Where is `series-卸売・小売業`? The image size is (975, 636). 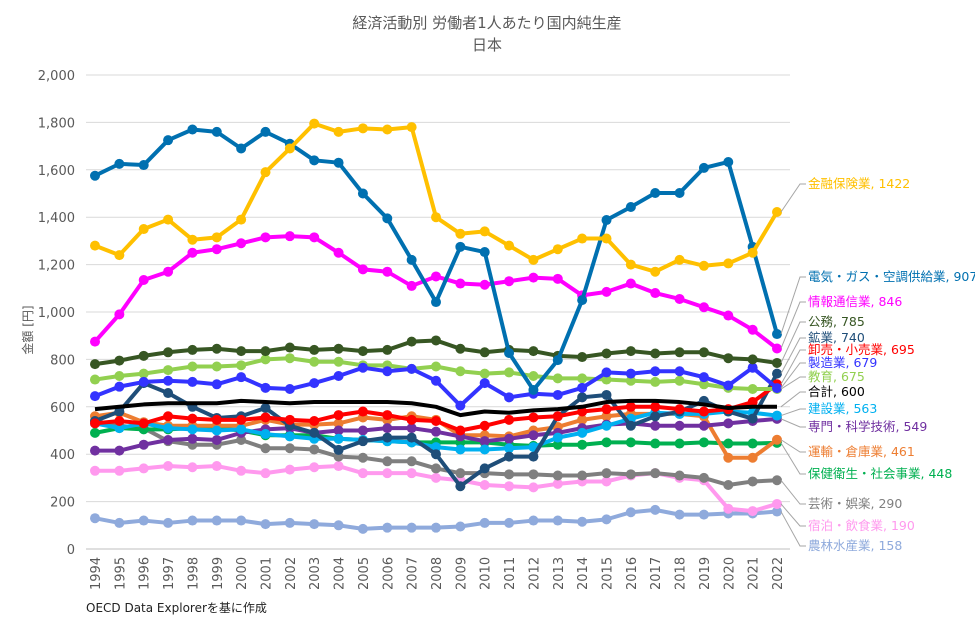
series-卸売・小売業 is located at coordinates (436, 407).